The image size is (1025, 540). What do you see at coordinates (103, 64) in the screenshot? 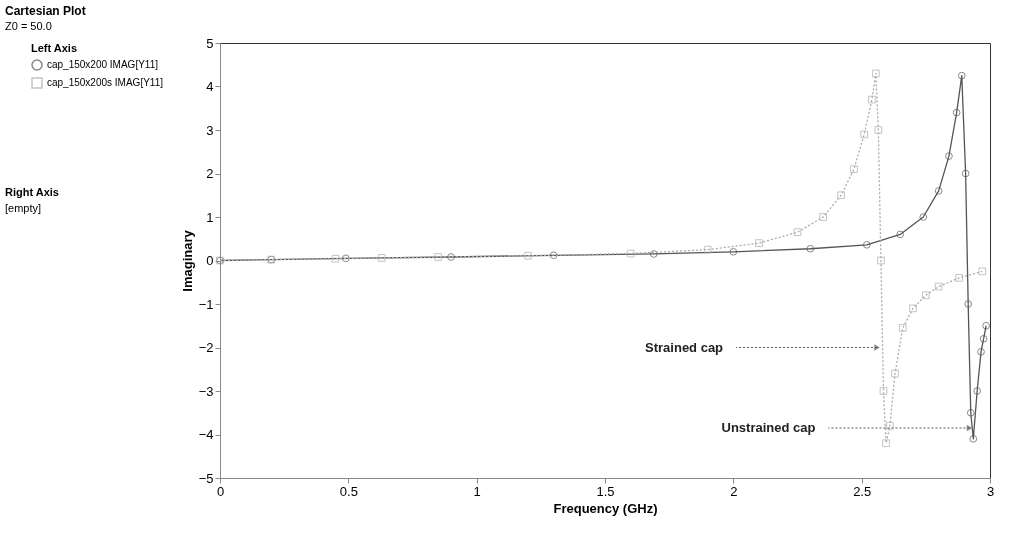
I see `legend-label: cap_150x200 IMAG[Y11]` at bounding box center [103, 64].